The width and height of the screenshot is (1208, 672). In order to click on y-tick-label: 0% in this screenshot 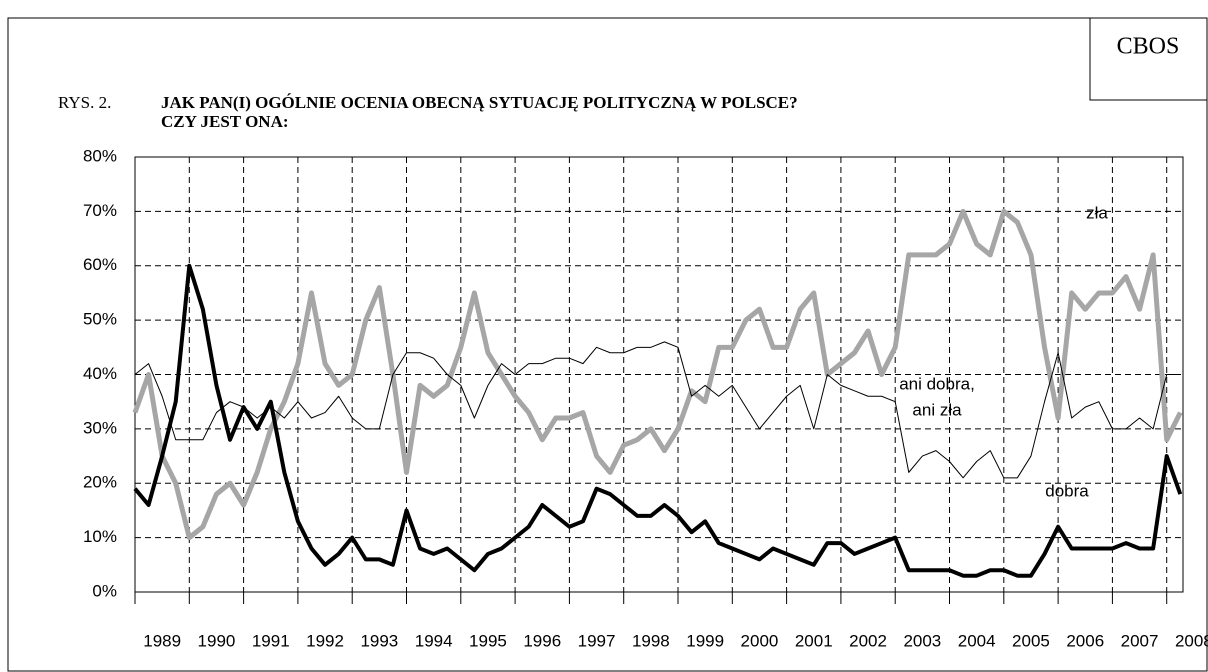, I will do `click(104, 590)`.